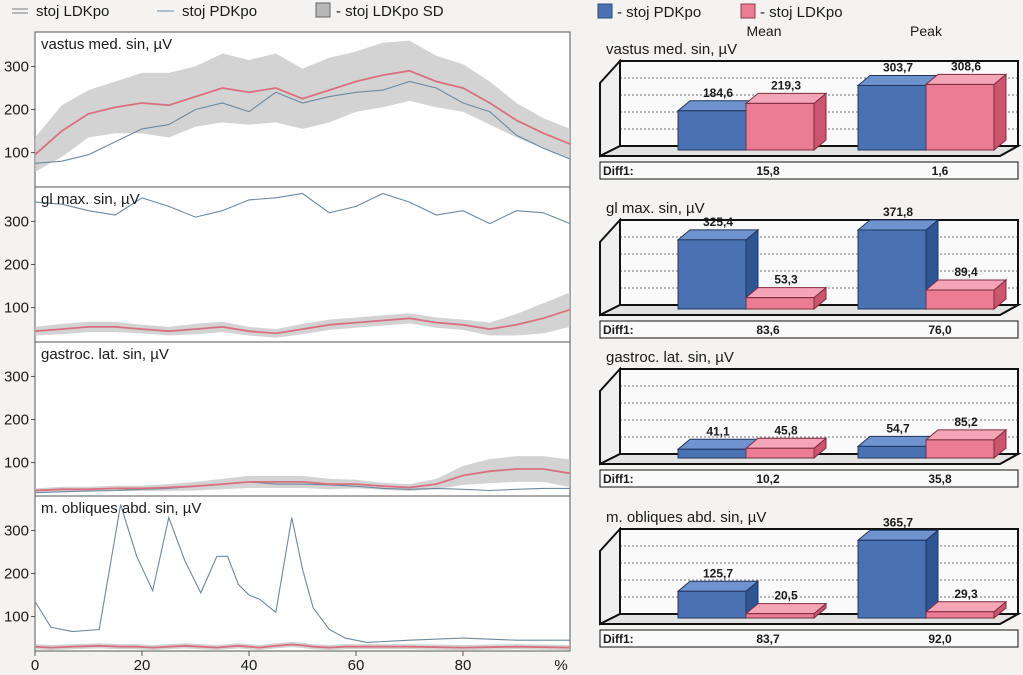  What do you see at coordinates (801, 12) in the screenshot?
I see `legend-label: - stoj LDKpo` at bounding box center [801, 12].